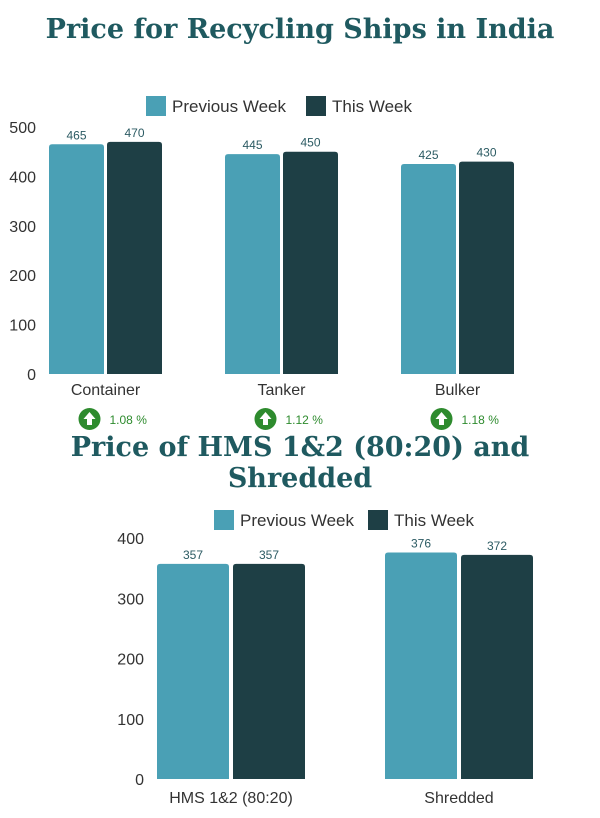  I want to click on bar-bulker-previous, so click(428, 269).